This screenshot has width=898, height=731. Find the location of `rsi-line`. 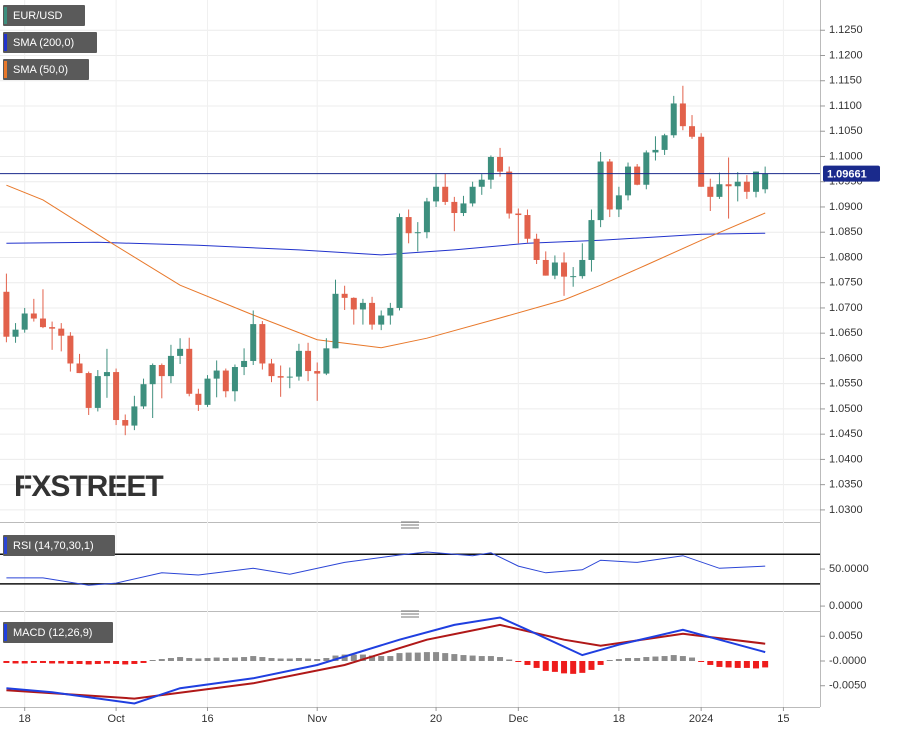

rsi-line is located at coordinates (386, 568).